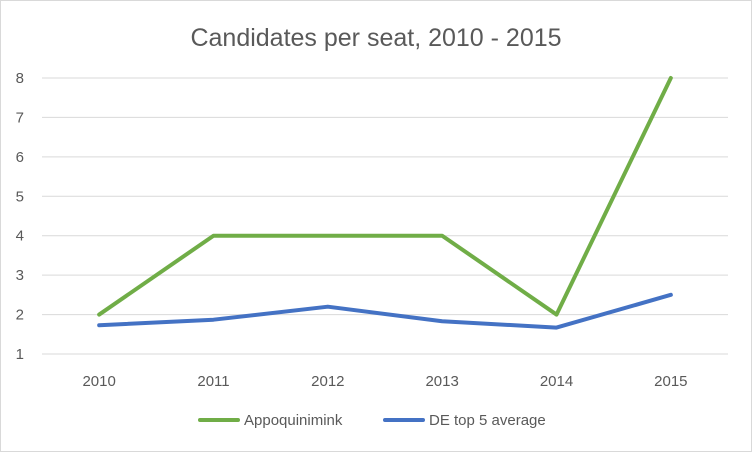  I want to click on y-tick-label: 4, so click(20, 236).